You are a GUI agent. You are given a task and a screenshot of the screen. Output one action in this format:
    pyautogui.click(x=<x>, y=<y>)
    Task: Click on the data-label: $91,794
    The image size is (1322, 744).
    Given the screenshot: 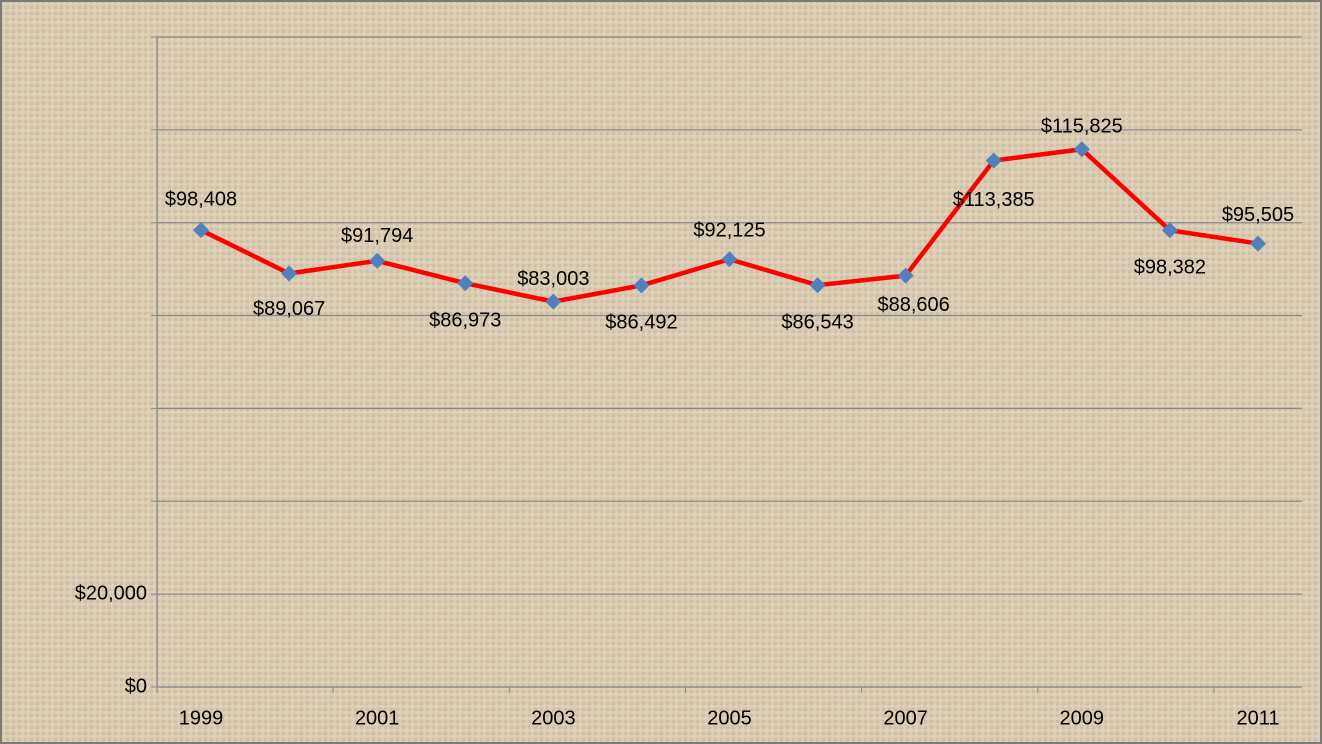 What is the action you would take?
    pyautogui.click(x=377, y=236)
    